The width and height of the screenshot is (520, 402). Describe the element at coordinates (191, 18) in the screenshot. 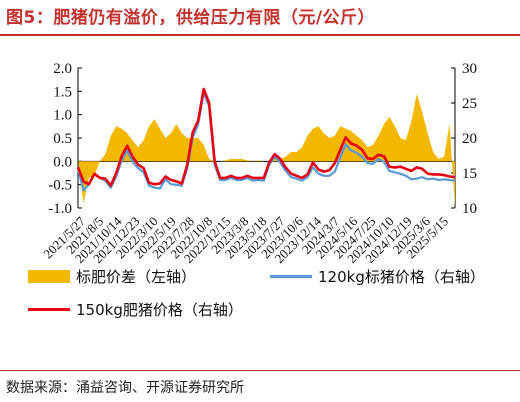

I see `chart-title: 图5：肥猪仍有溢价，供给压力有限（元/公斤）` at that location.